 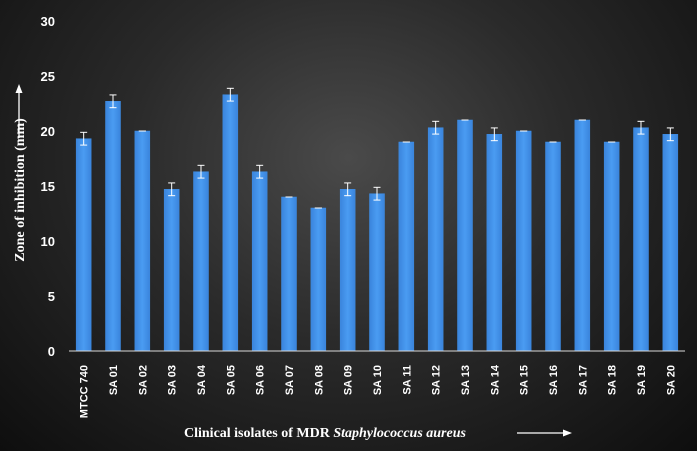 What do you see at coordinates (544, 433) in the screenshot?
I see `x-axis-arrow-icon` at bounding box center [544, 433].